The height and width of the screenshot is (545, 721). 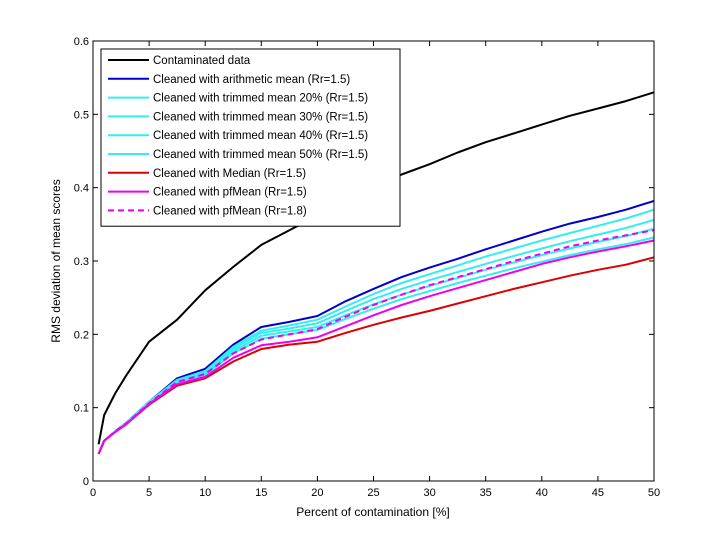 I want to click on x-tick-label: 20, so click(x=317, y=493).